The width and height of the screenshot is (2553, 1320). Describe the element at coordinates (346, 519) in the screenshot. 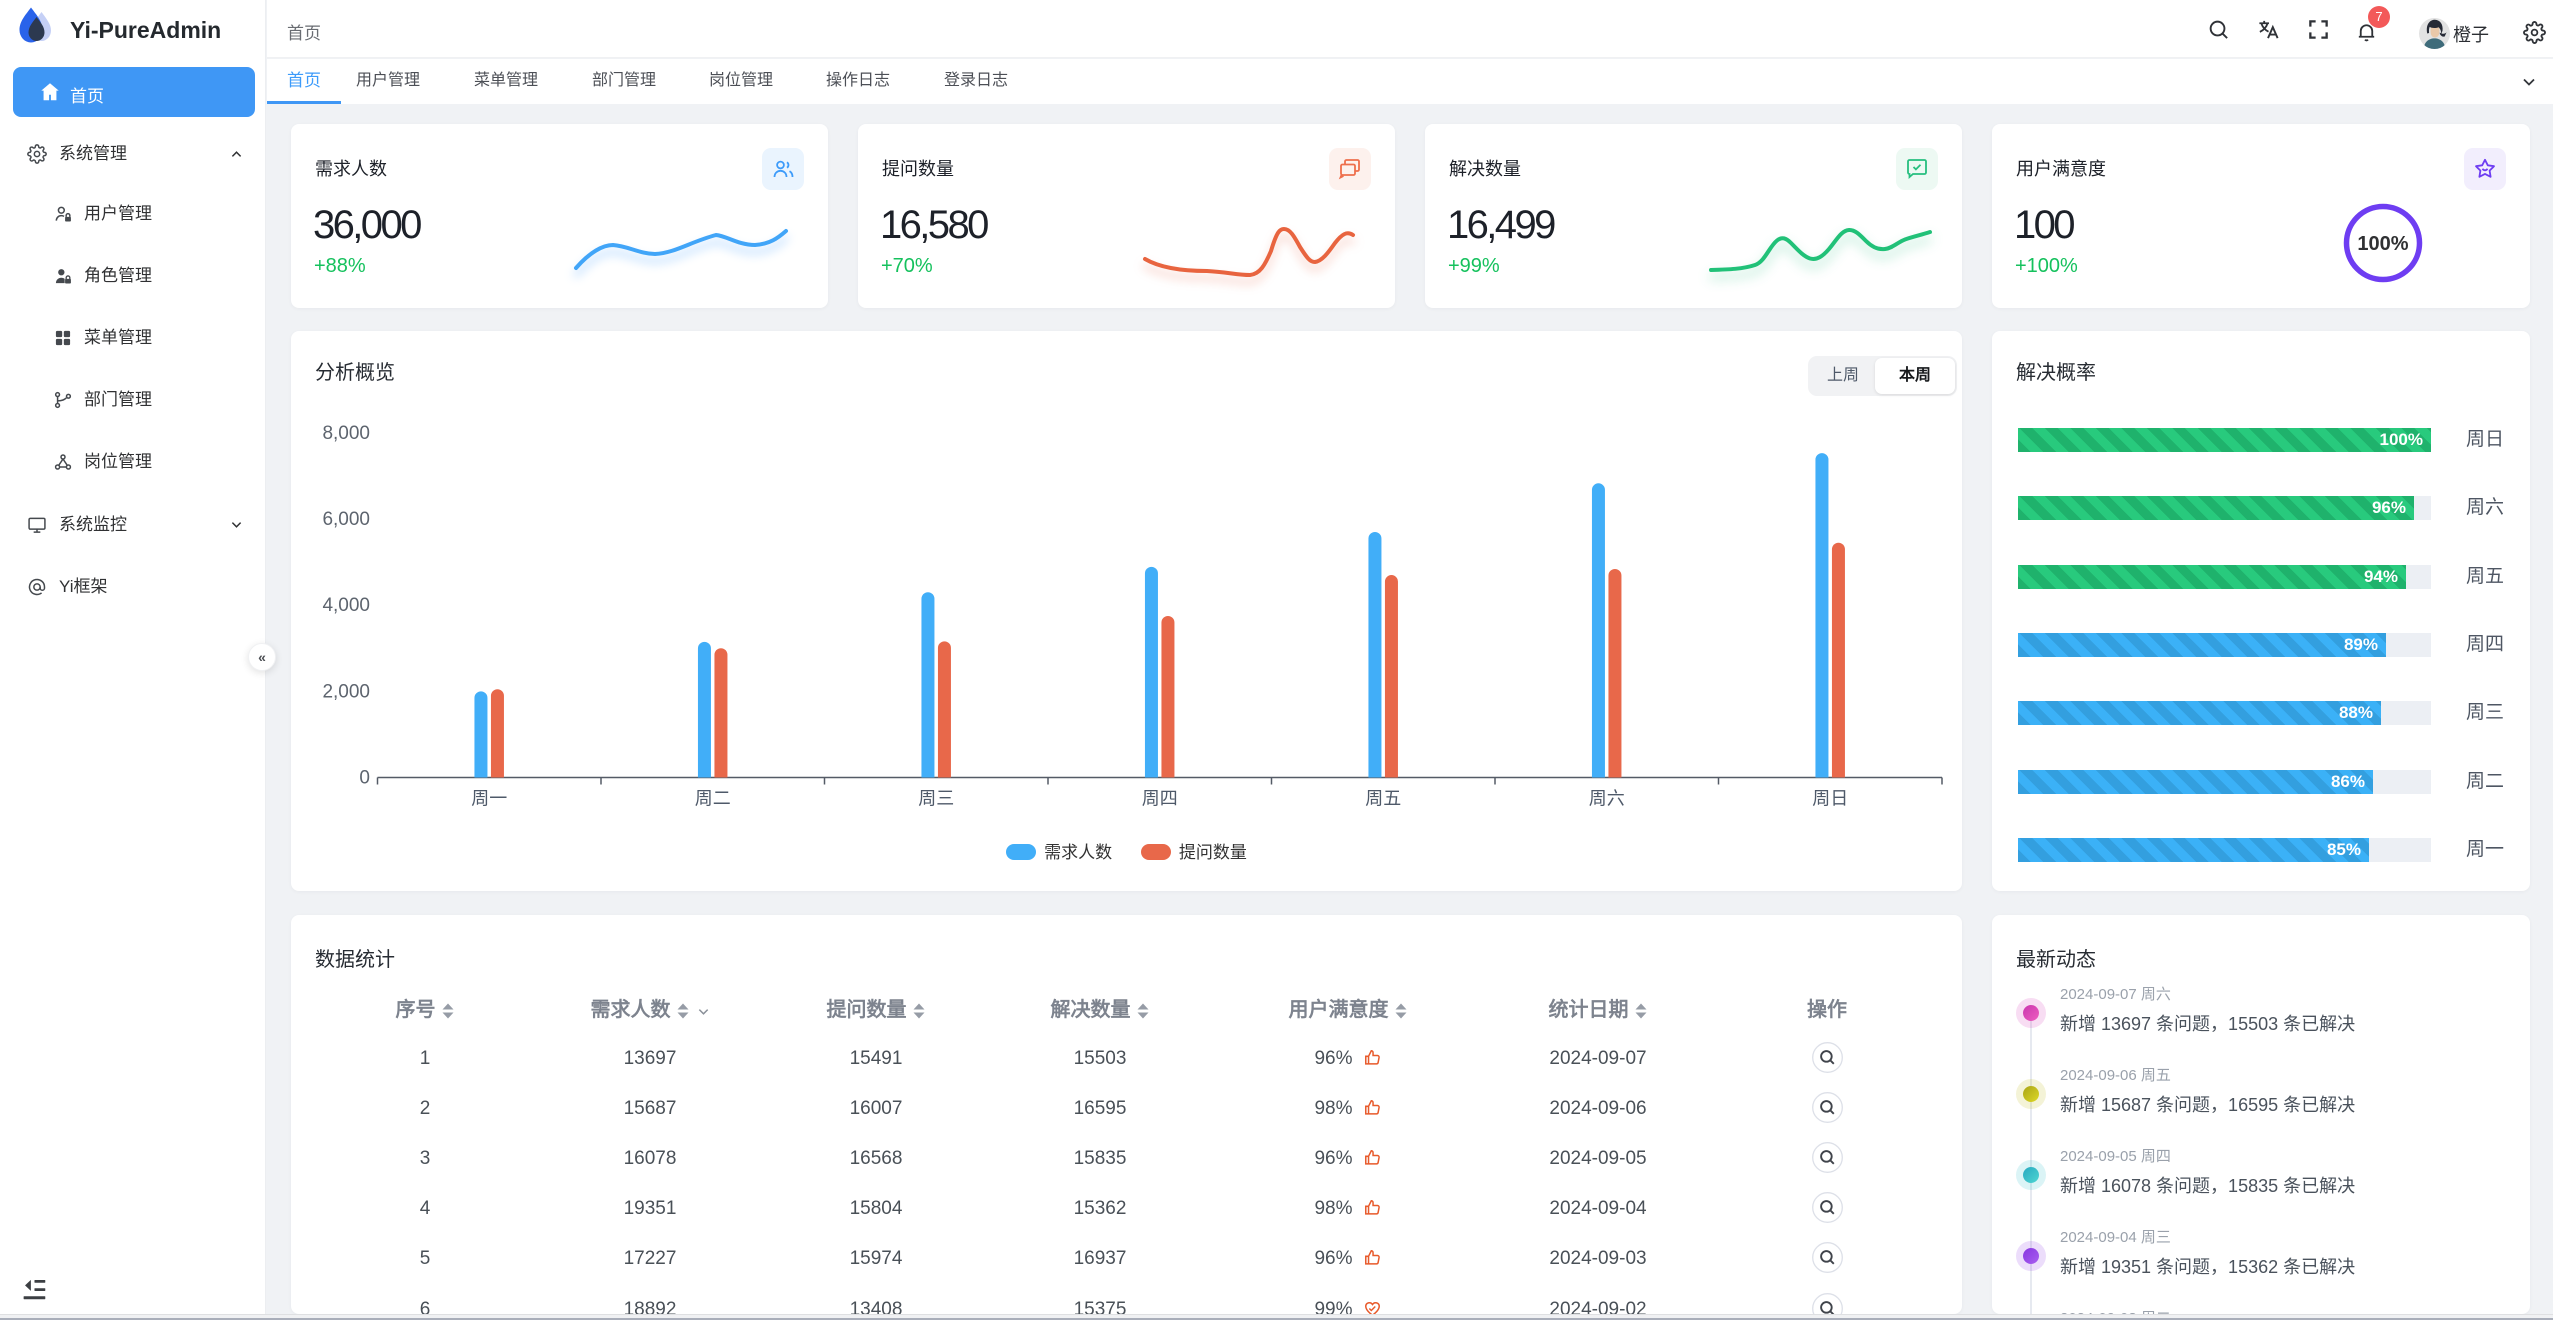

I see `svg-text: 6,000` at that location.